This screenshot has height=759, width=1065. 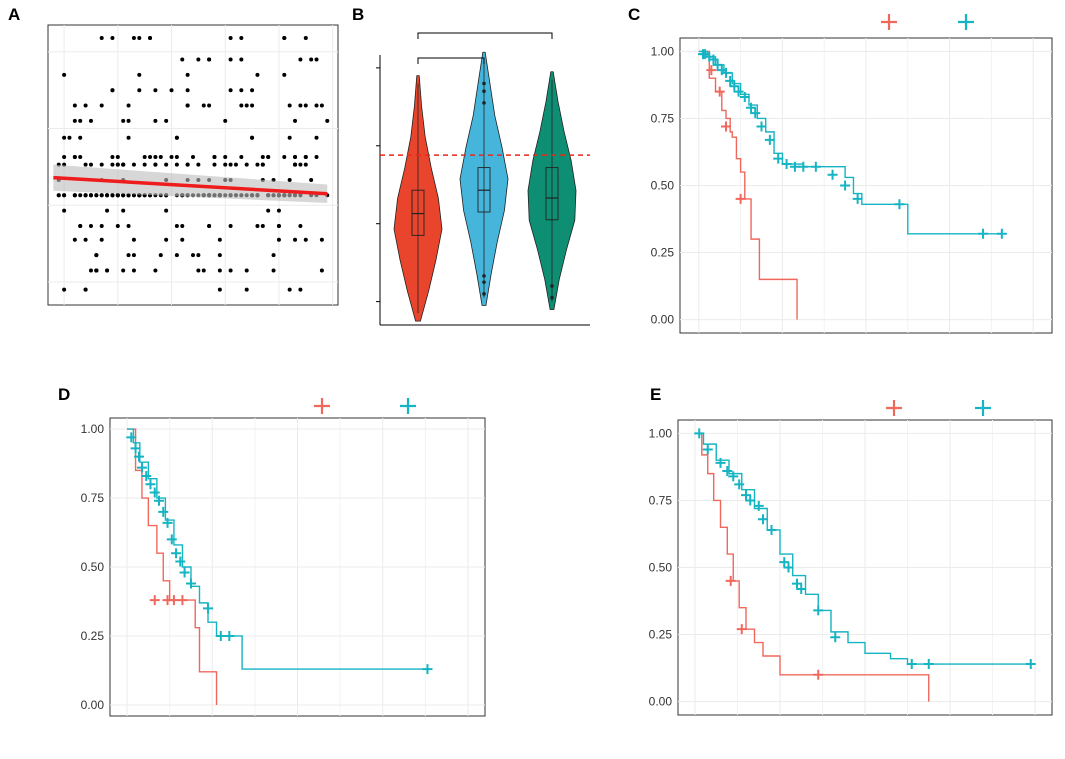 I want to click on comparison-bracket, so click(x=451, y=60).